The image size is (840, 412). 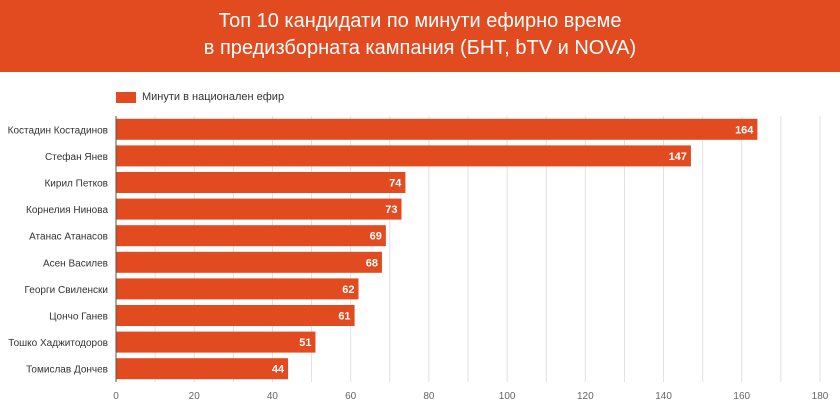 I want to click on data-label: 147, so click(x=678, y=157).